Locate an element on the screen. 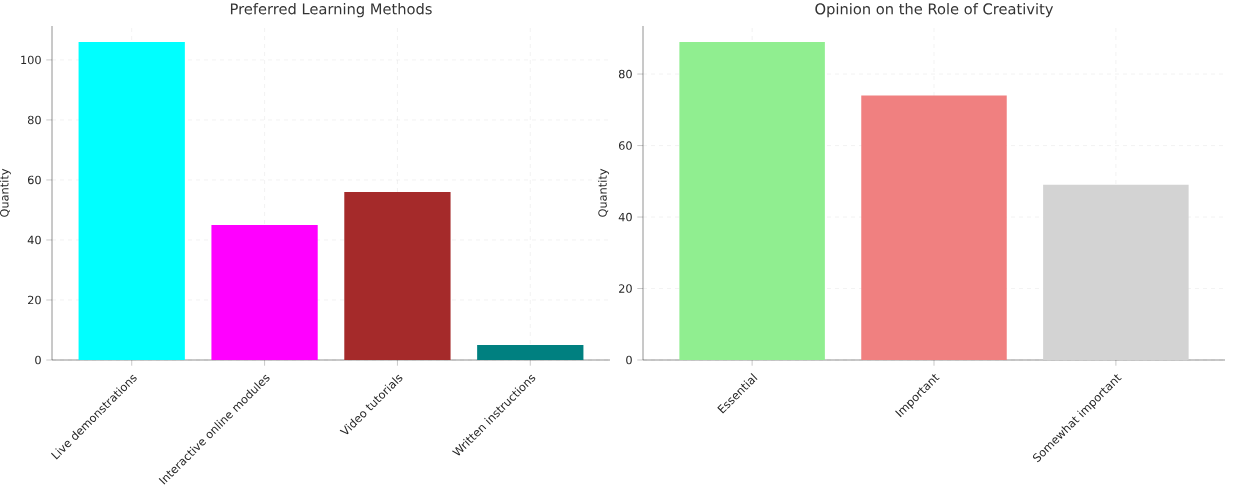 The height and width of the screenshot is (487, 1233). chart-title: Preferred Learning Methods is located at coordinates (331, 10).